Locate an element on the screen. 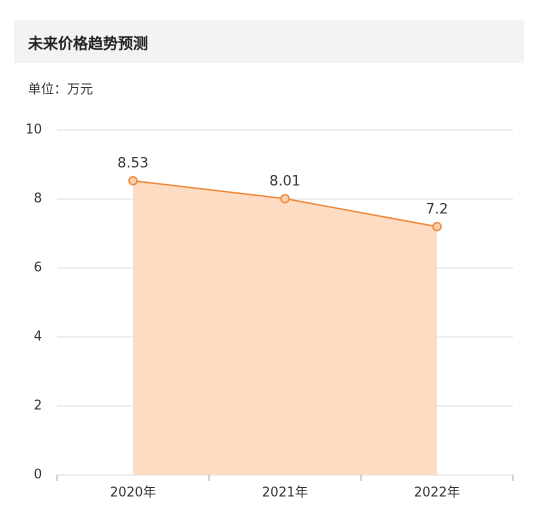 The width and height of the screenshot is (545, 520). y-tick-label: 10 is located at coordinates (33, 130).